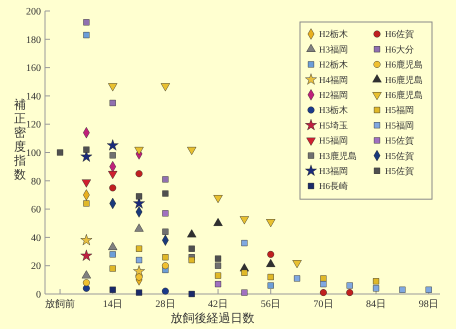  I want to click on x-tick-label: 28日, so click(165, 304).